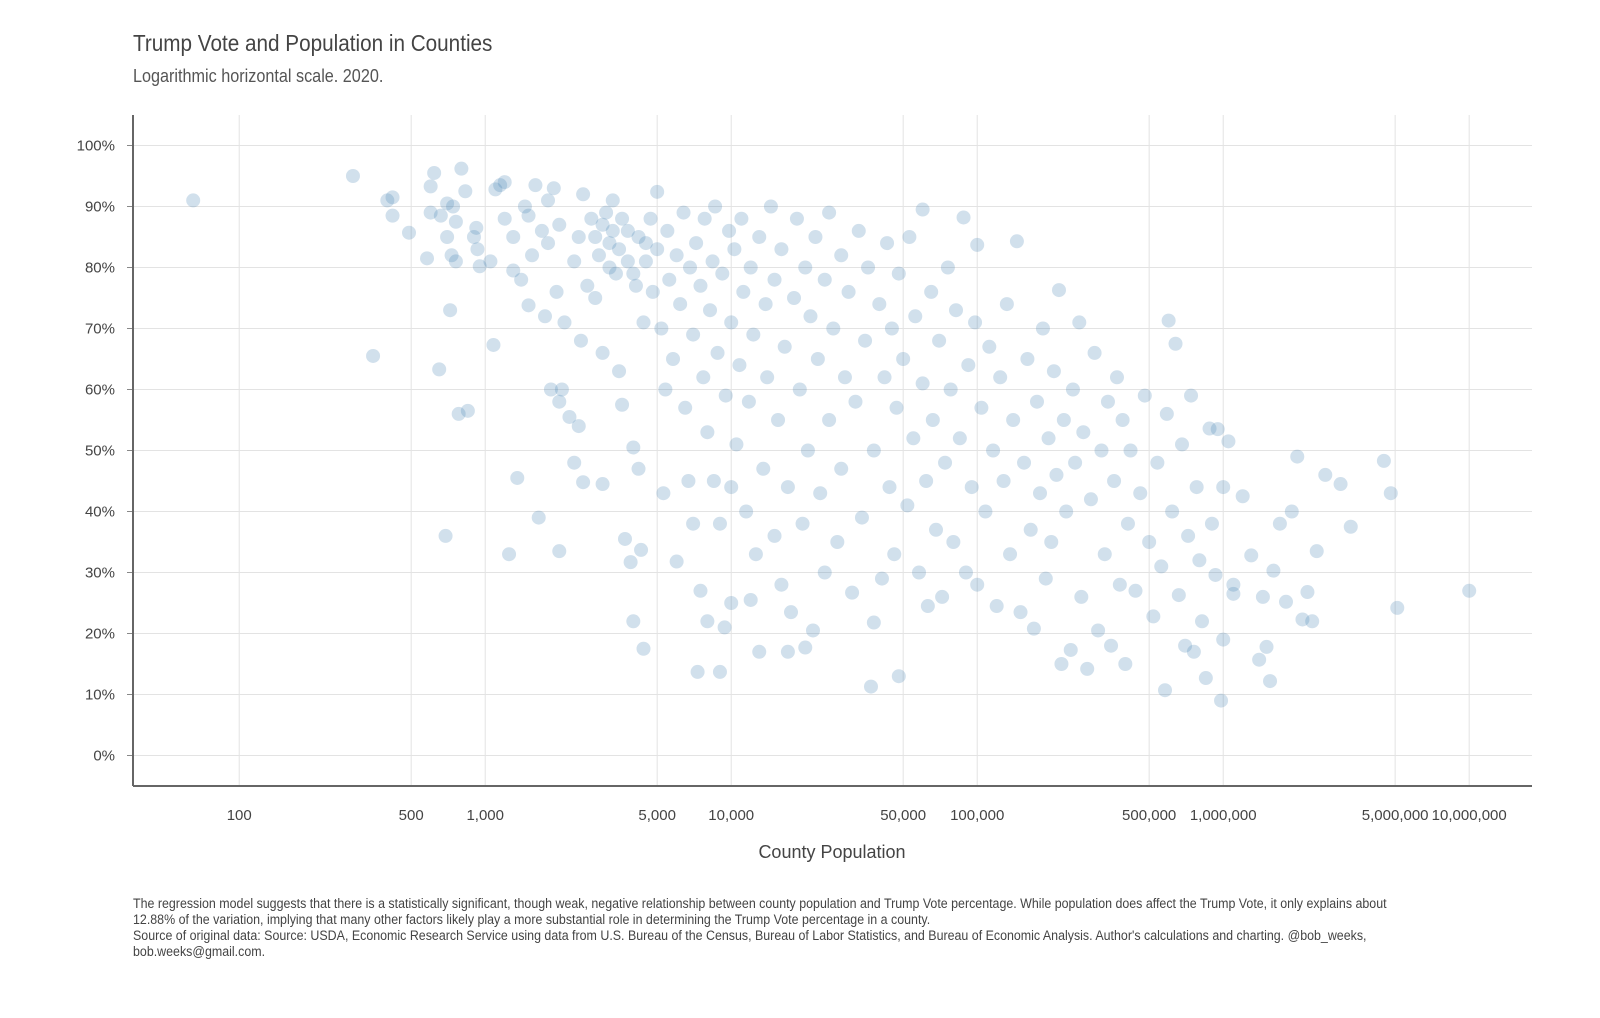 The height and width of the screenshot is (1018, 1600). Describe the element at coordinates (100, 451) in the screenshot. I see `y-tick-label: 50%` at that location.